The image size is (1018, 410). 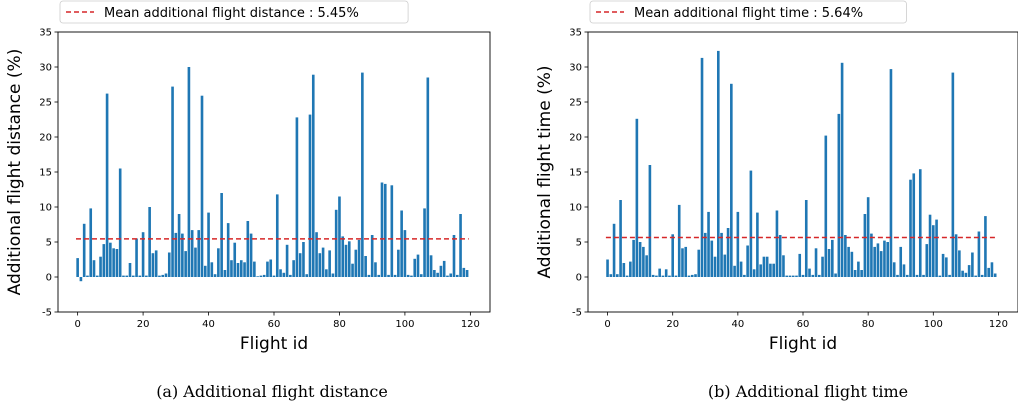 I want to click on x-tick-label: 40, so click(x=208, y=324).